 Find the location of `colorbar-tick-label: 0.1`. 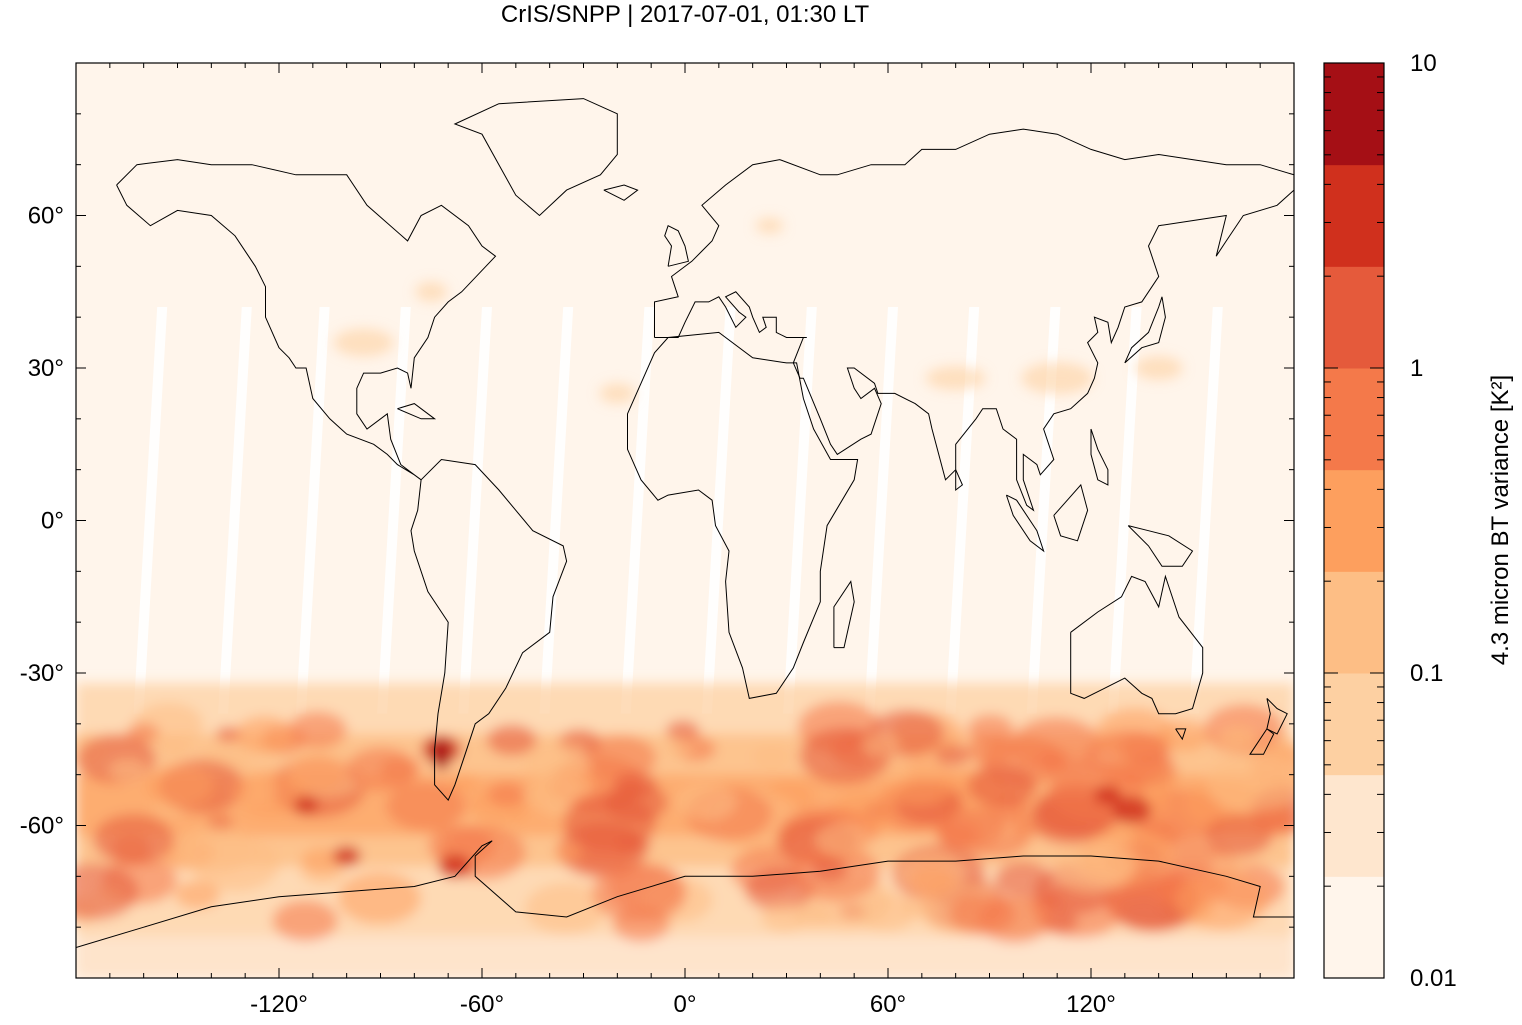

colorbar-tick-label: 0.1 is located at coordinates (1426, 673).